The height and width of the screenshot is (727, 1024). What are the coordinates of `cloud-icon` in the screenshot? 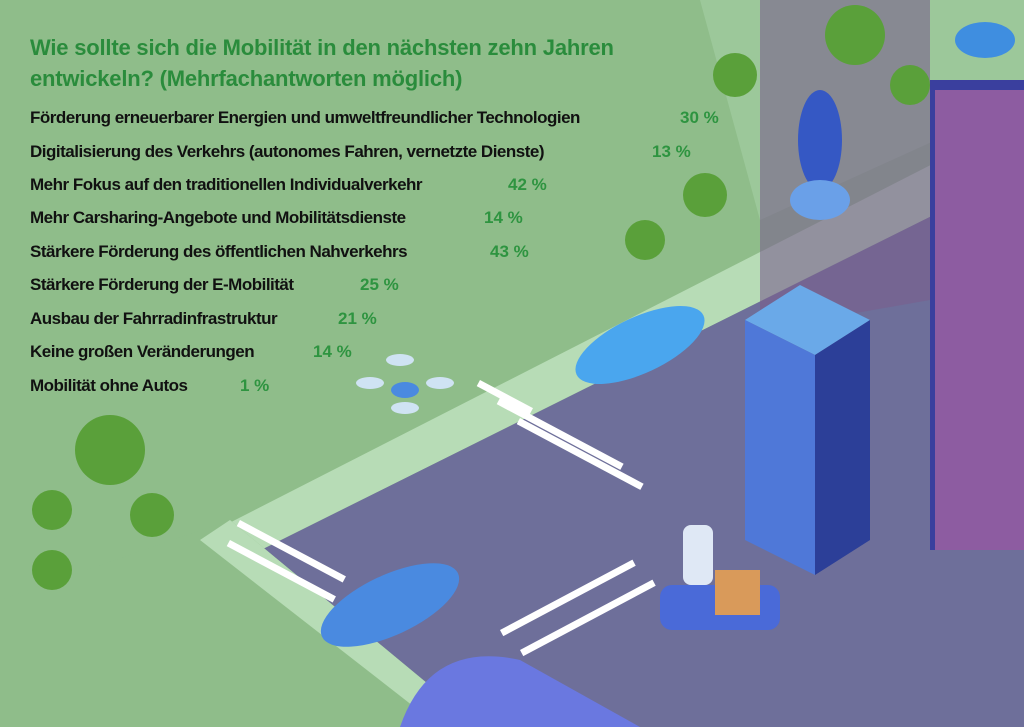 It's located at (985, 40).